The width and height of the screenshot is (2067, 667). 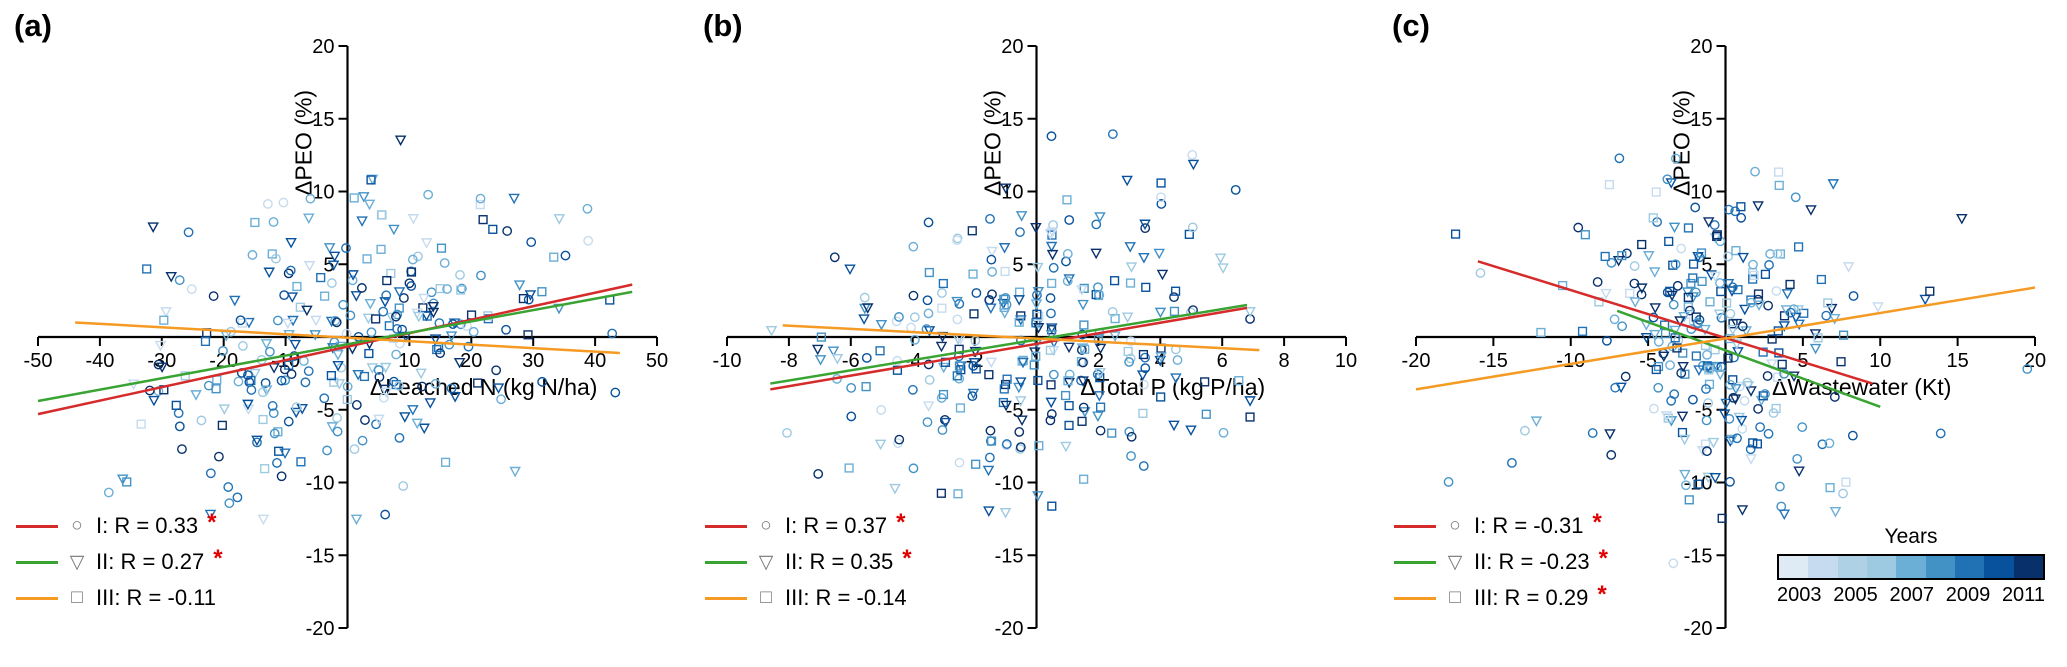 I want to click on legend-marker-square-icon: □, so click(x=766, y=597).